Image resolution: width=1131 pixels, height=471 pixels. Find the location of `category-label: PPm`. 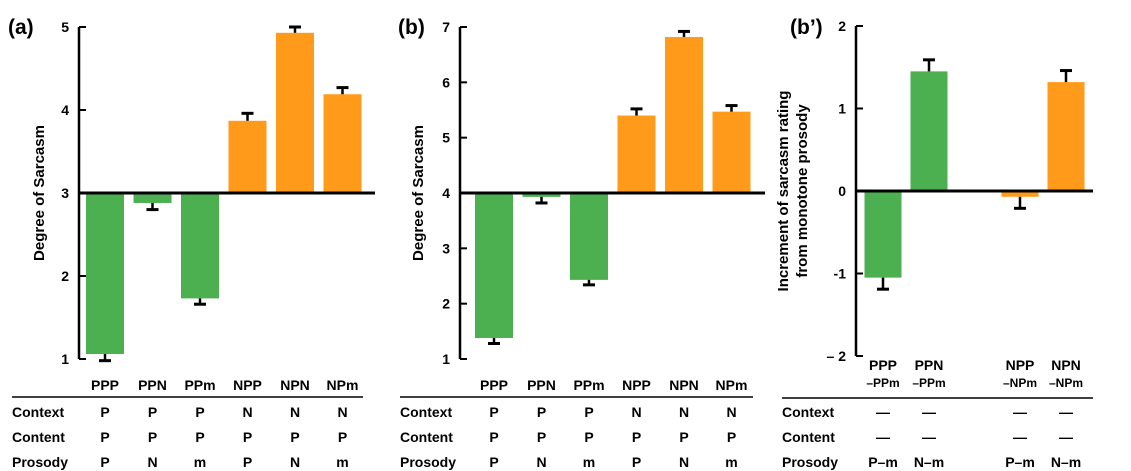

category-label: PPm is located at coordinates (588, 385).